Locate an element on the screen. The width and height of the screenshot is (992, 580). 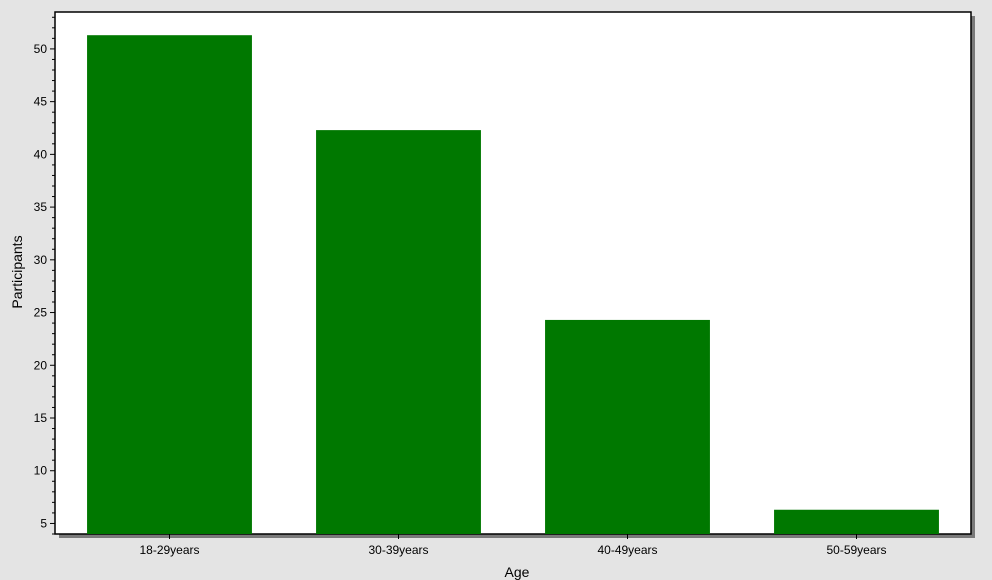
bar-50-59years is located at coordinates (856, 521).